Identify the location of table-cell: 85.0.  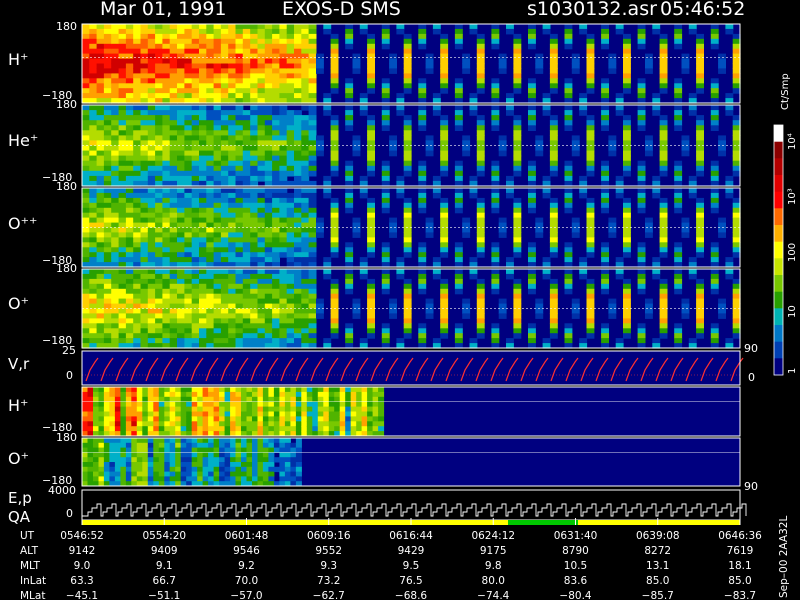
(658, 581).